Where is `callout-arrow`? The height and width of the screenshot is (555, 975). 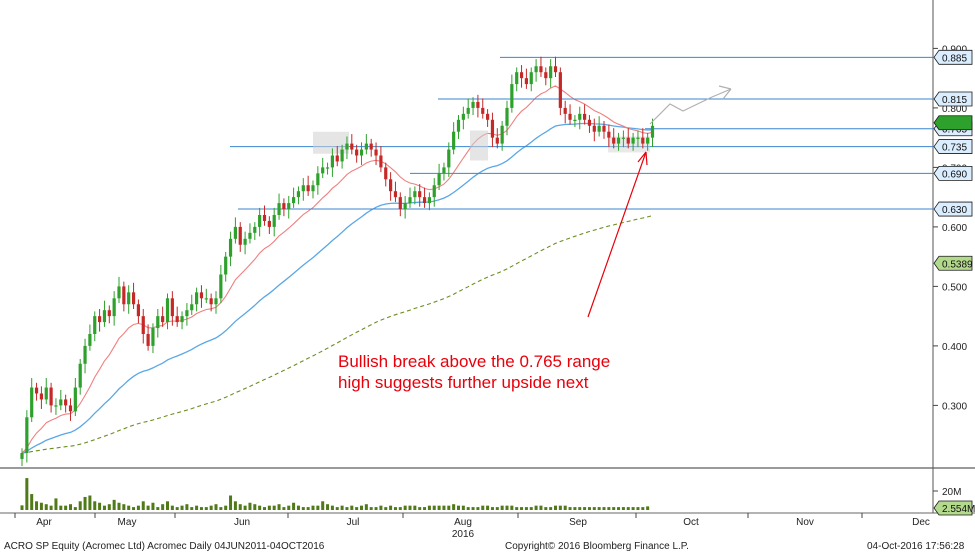
callout-arrow is located at coordinates (617, 234).